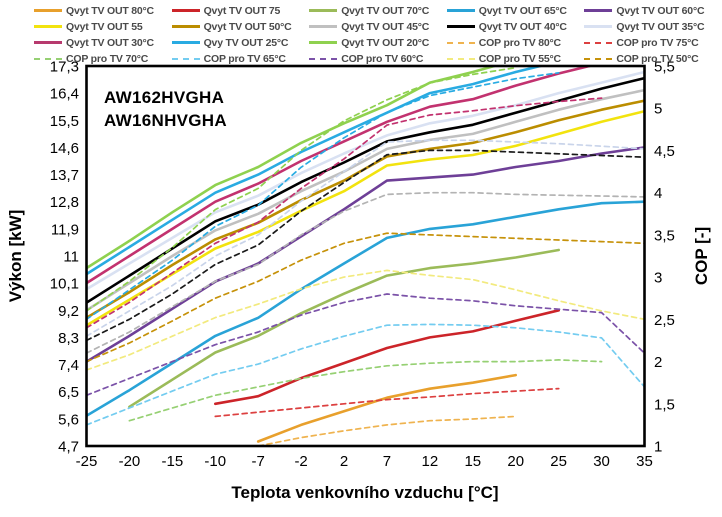 The height and width of the screenshot is (517, 722). Describe the element at coordinates (110, 10) in the screenshot. I see `legend-label: Qvyt TV OUT 80°C` at that location.